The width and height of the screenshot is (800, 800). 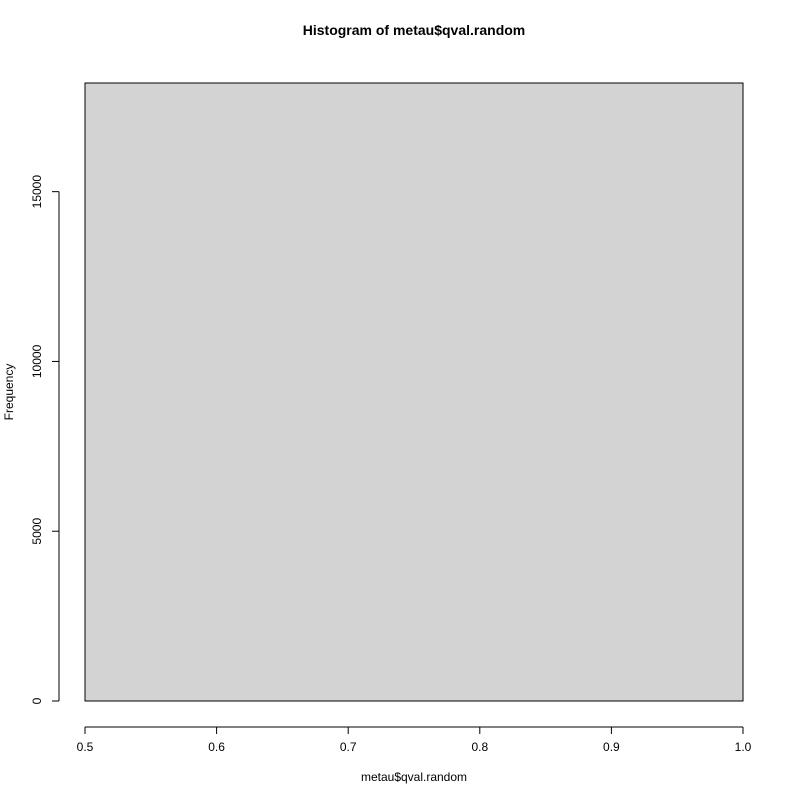 What do you see at coordinates (37, 531) in the screenshot?
I see `y-tick-label: 5000` at bounding box center [37, 531].